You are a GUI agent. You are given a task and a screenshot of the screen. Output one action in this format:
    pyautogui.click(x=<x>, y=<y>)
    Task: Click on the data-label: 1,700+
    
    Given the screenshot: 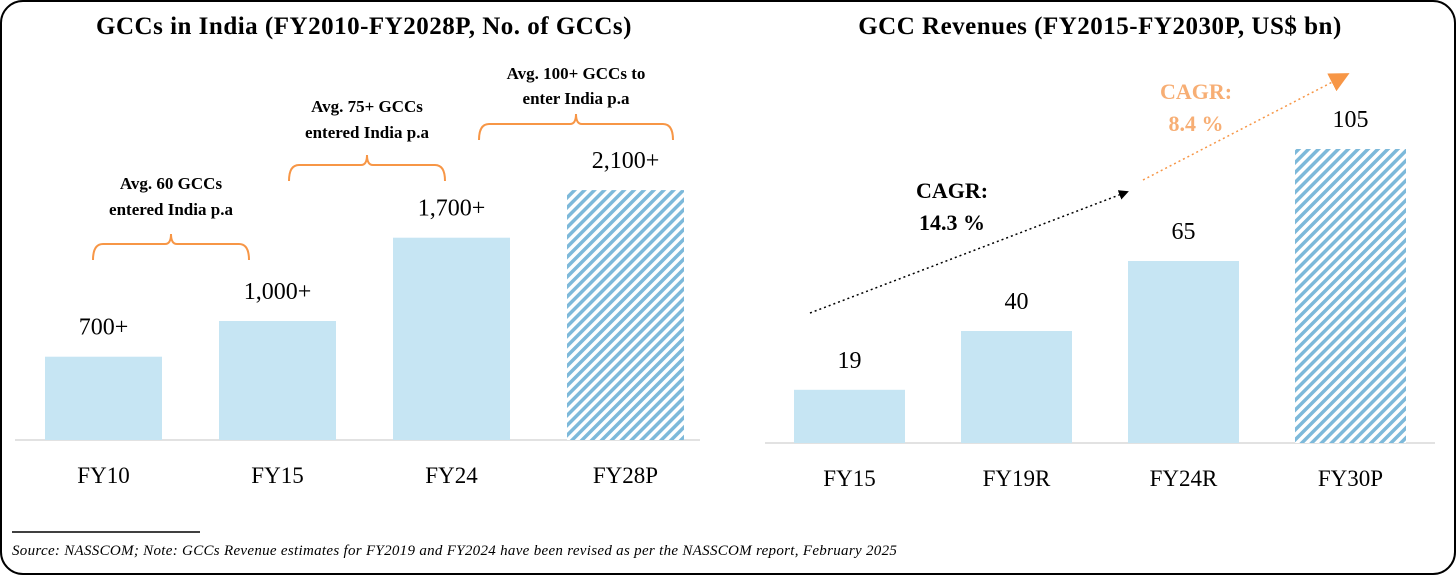 What is the action you would take?
    pyautogui.click(x=452, y=209)
    